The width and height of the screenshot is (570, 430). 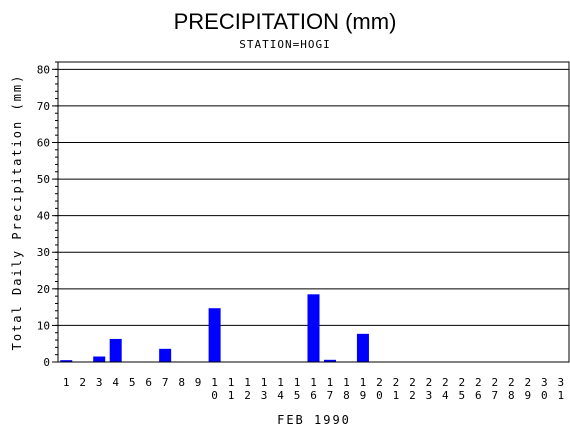 What do you see at coordinates (43, 179) in the screenshot?
I see `y-tick-label: 50` at bounding box center [43, 179].